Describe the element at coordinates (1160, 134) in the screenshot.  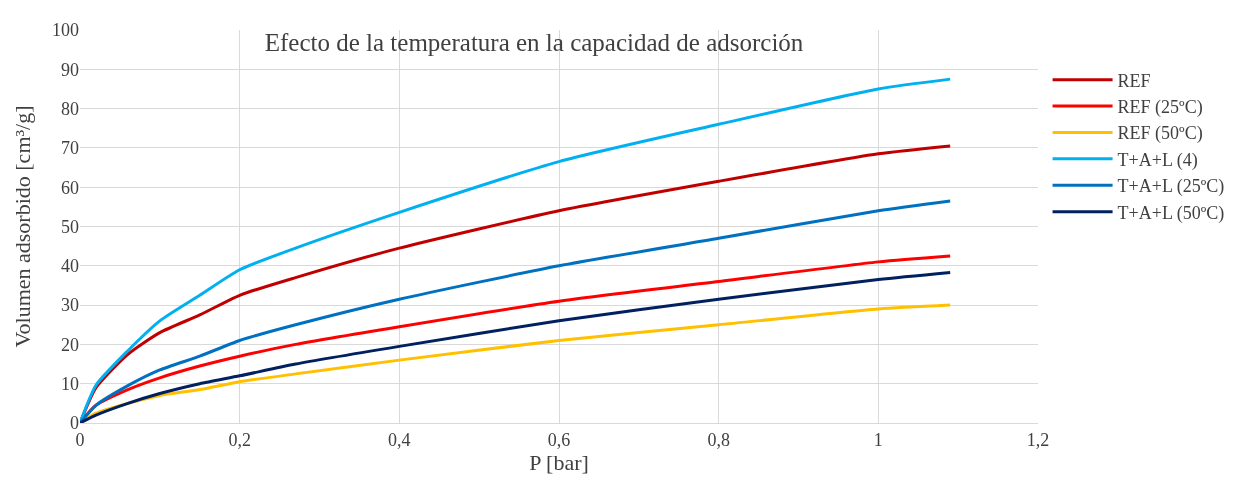
I see `legend-label: REF (50ºC)` at that location.